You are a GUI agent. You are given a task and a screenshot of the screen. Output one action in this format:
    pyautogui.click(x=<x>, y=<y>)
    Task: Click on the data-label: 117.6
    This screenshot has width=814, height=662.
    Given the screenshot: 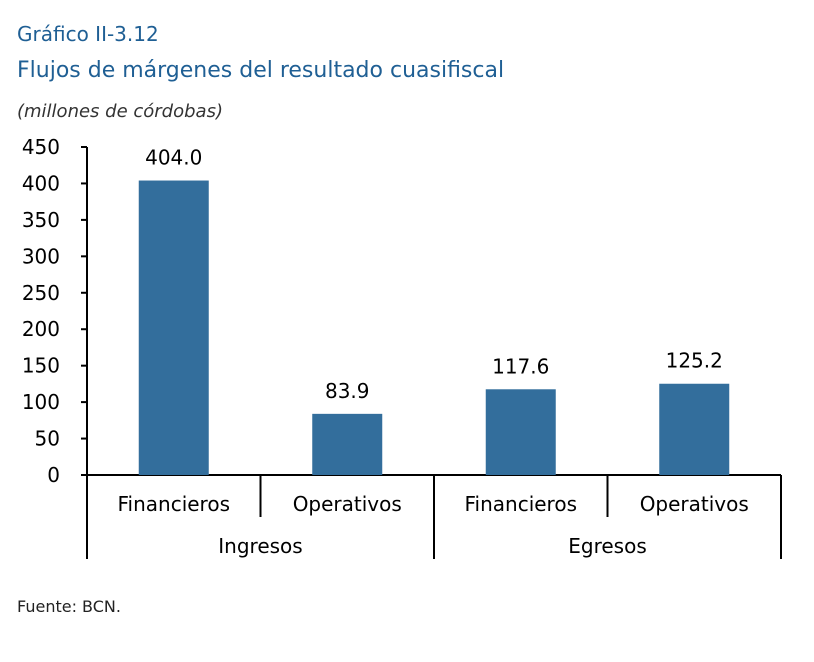 What is the action you would take?
    pyautogui.click(x=520, y=366)
    